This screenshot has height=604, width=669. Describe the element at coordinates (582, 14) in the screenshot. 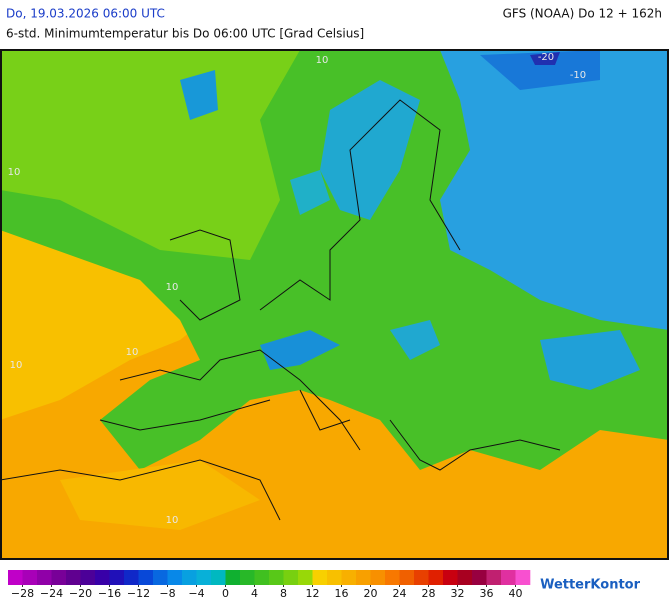

I see `model: GFS (NOAA) Do 12 + 162h` at that location.